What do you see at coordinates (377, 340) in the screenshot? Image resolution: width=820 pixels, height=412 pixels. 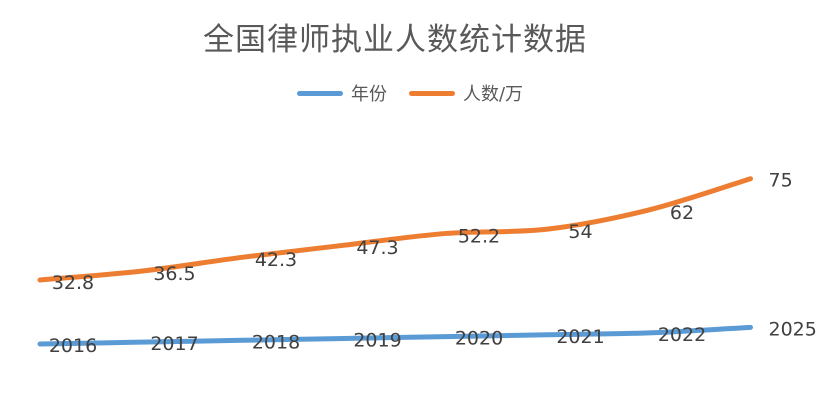 I see `year-label-3: 2019` at bounding box center [377, 340].